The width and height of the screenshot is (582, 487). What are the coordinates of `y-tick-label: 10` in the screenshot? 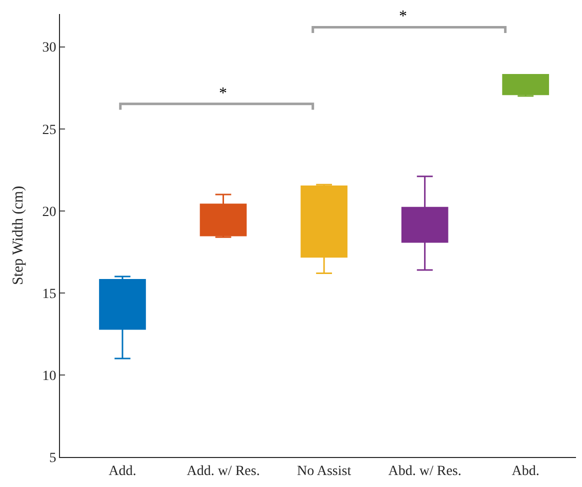 It's located at (49, 376).